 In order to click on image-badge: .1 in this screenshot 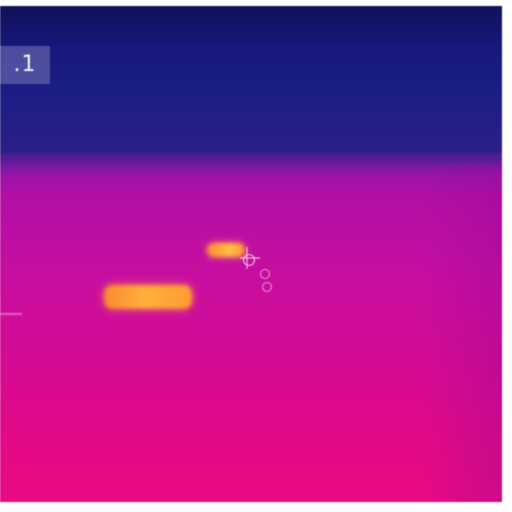, I will do `click(25, 65)`.